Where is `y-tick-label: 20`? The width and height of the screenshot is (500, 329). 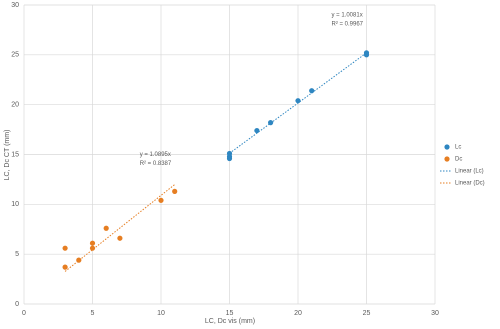
y-tick-label: 20 is located at coordinates (15, 105).